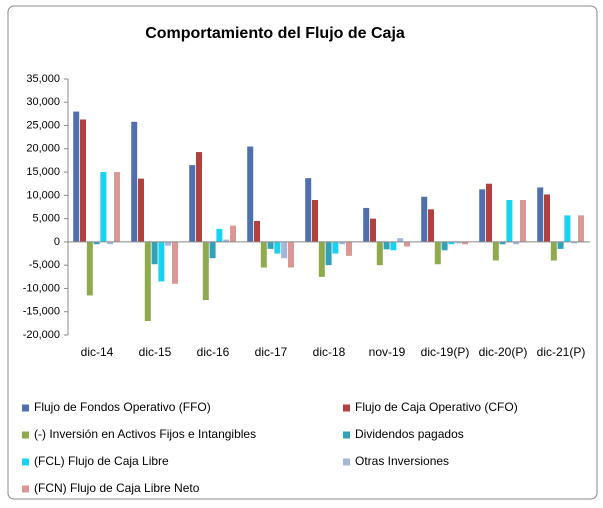  I want to click on y-tick-label: 35,000, so click(43, 79).